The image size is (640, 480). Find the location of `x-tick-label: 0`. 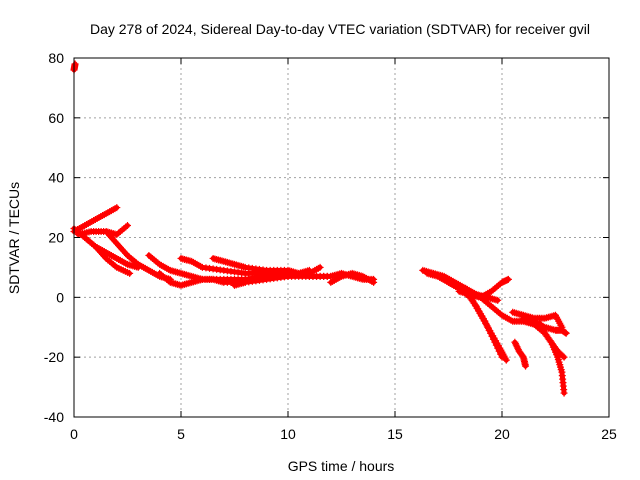

x-tick-label: 0 is located at coordinates (74, 434).